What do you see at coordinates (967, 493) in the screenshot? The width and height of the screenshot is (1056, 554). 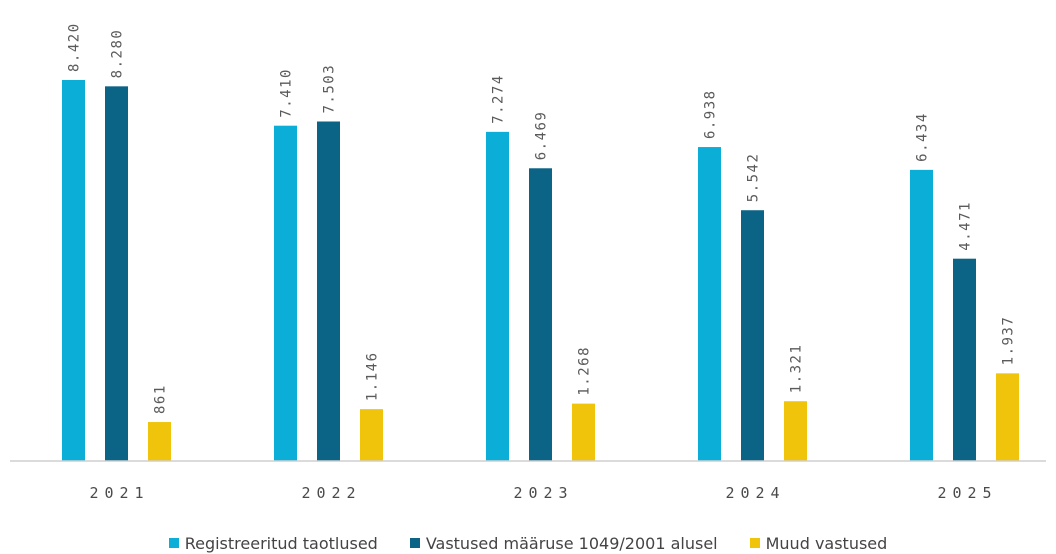 I see `x-tick-label: 2025` at bounding box center [967, 493].